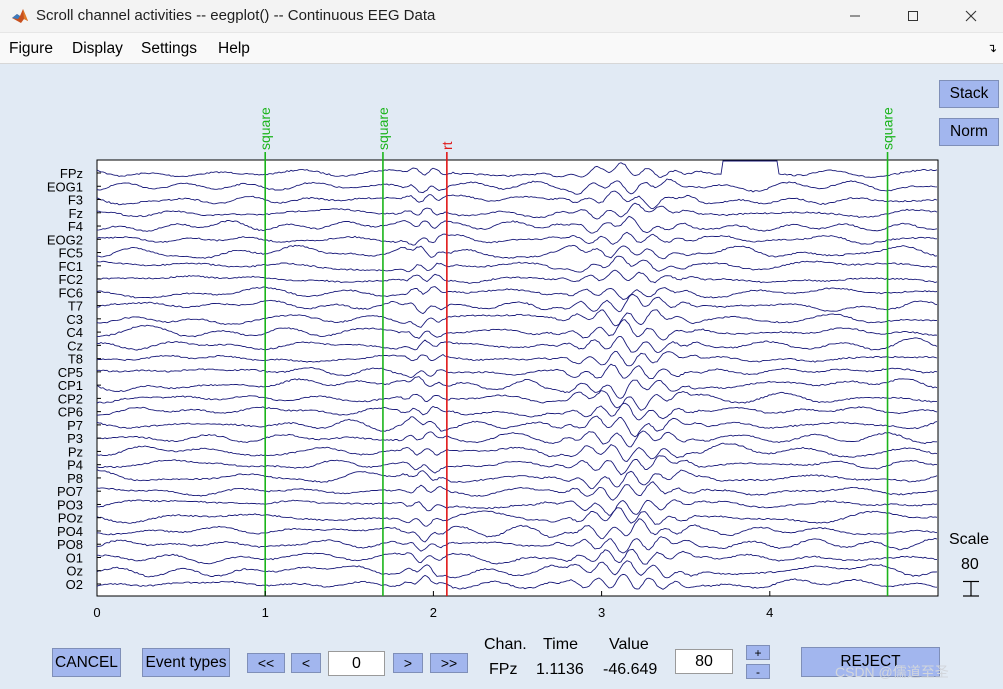 The image size is (1003, 689). I want to click on channel-label: T8, so click(75, 359).